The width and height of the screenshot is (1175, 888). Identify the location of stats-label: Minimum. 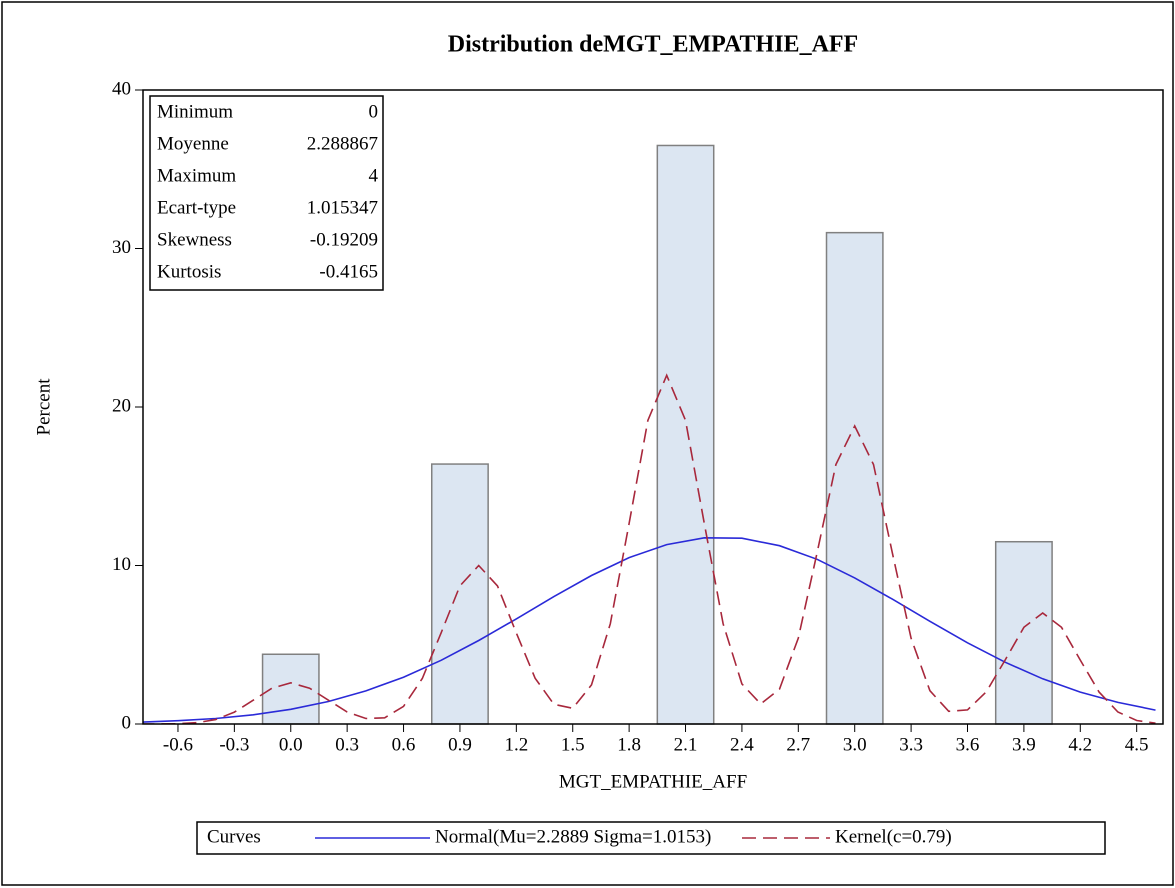
(195, 111).